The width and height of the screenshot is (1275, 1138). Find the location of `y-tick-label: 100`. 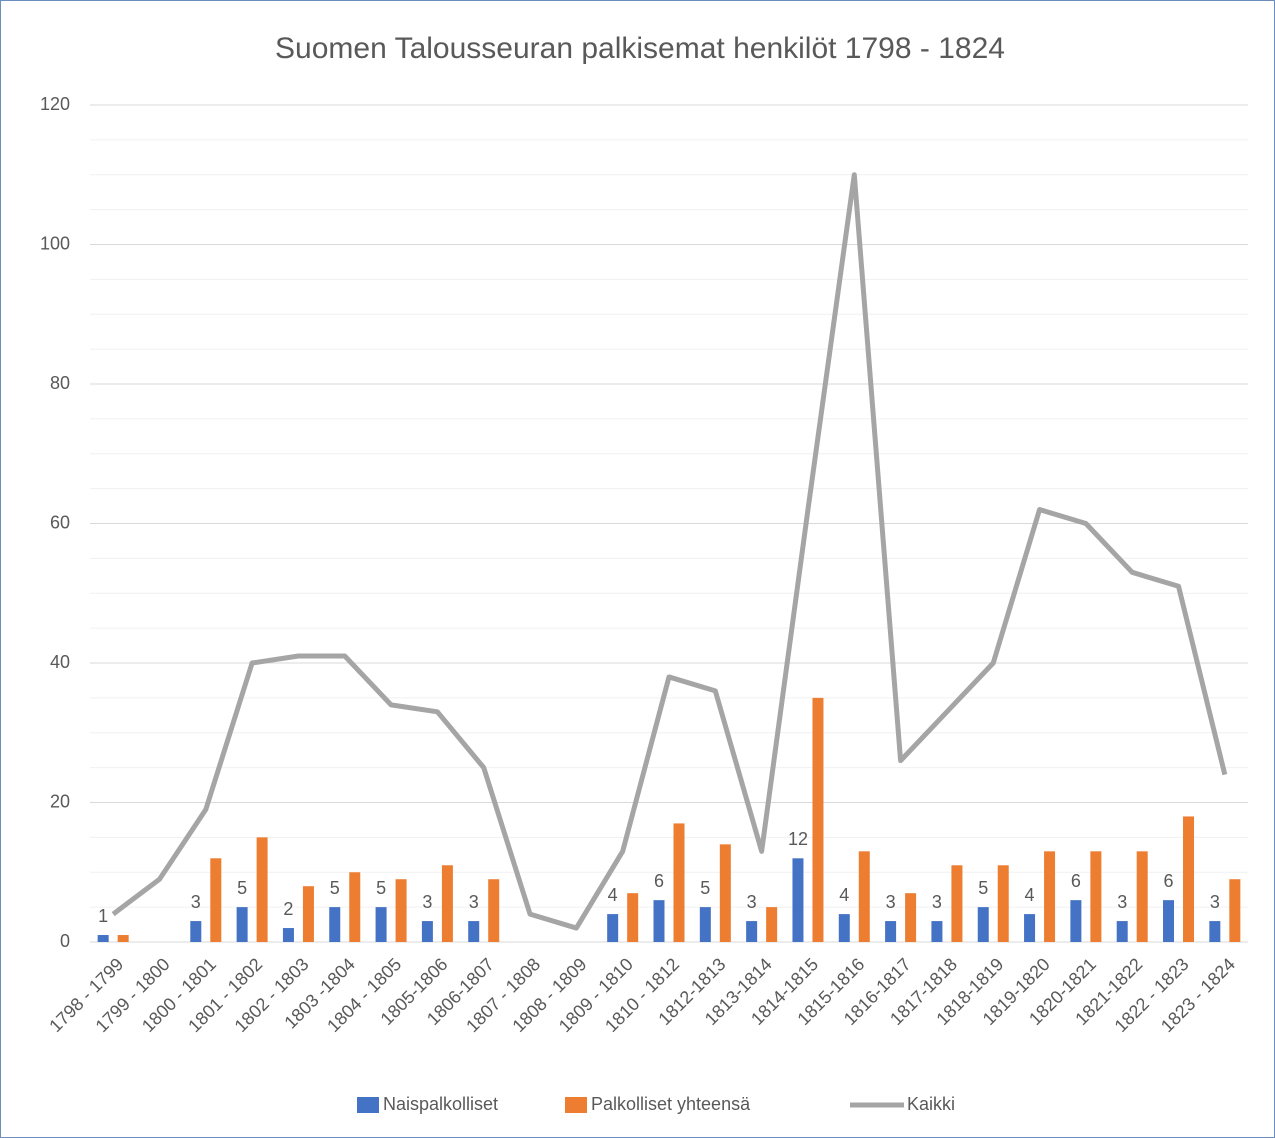

y-tick-label: 100 is located at coordinates (55, 243).